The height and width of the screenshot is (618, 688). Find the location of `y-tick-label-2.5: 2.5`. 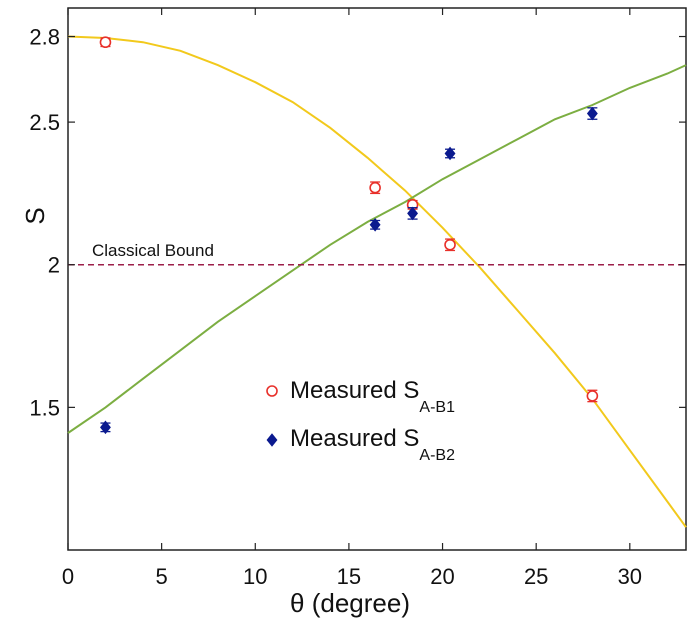

y-tick-label-2.5: 2.5 is located at coordinates (44, 122).